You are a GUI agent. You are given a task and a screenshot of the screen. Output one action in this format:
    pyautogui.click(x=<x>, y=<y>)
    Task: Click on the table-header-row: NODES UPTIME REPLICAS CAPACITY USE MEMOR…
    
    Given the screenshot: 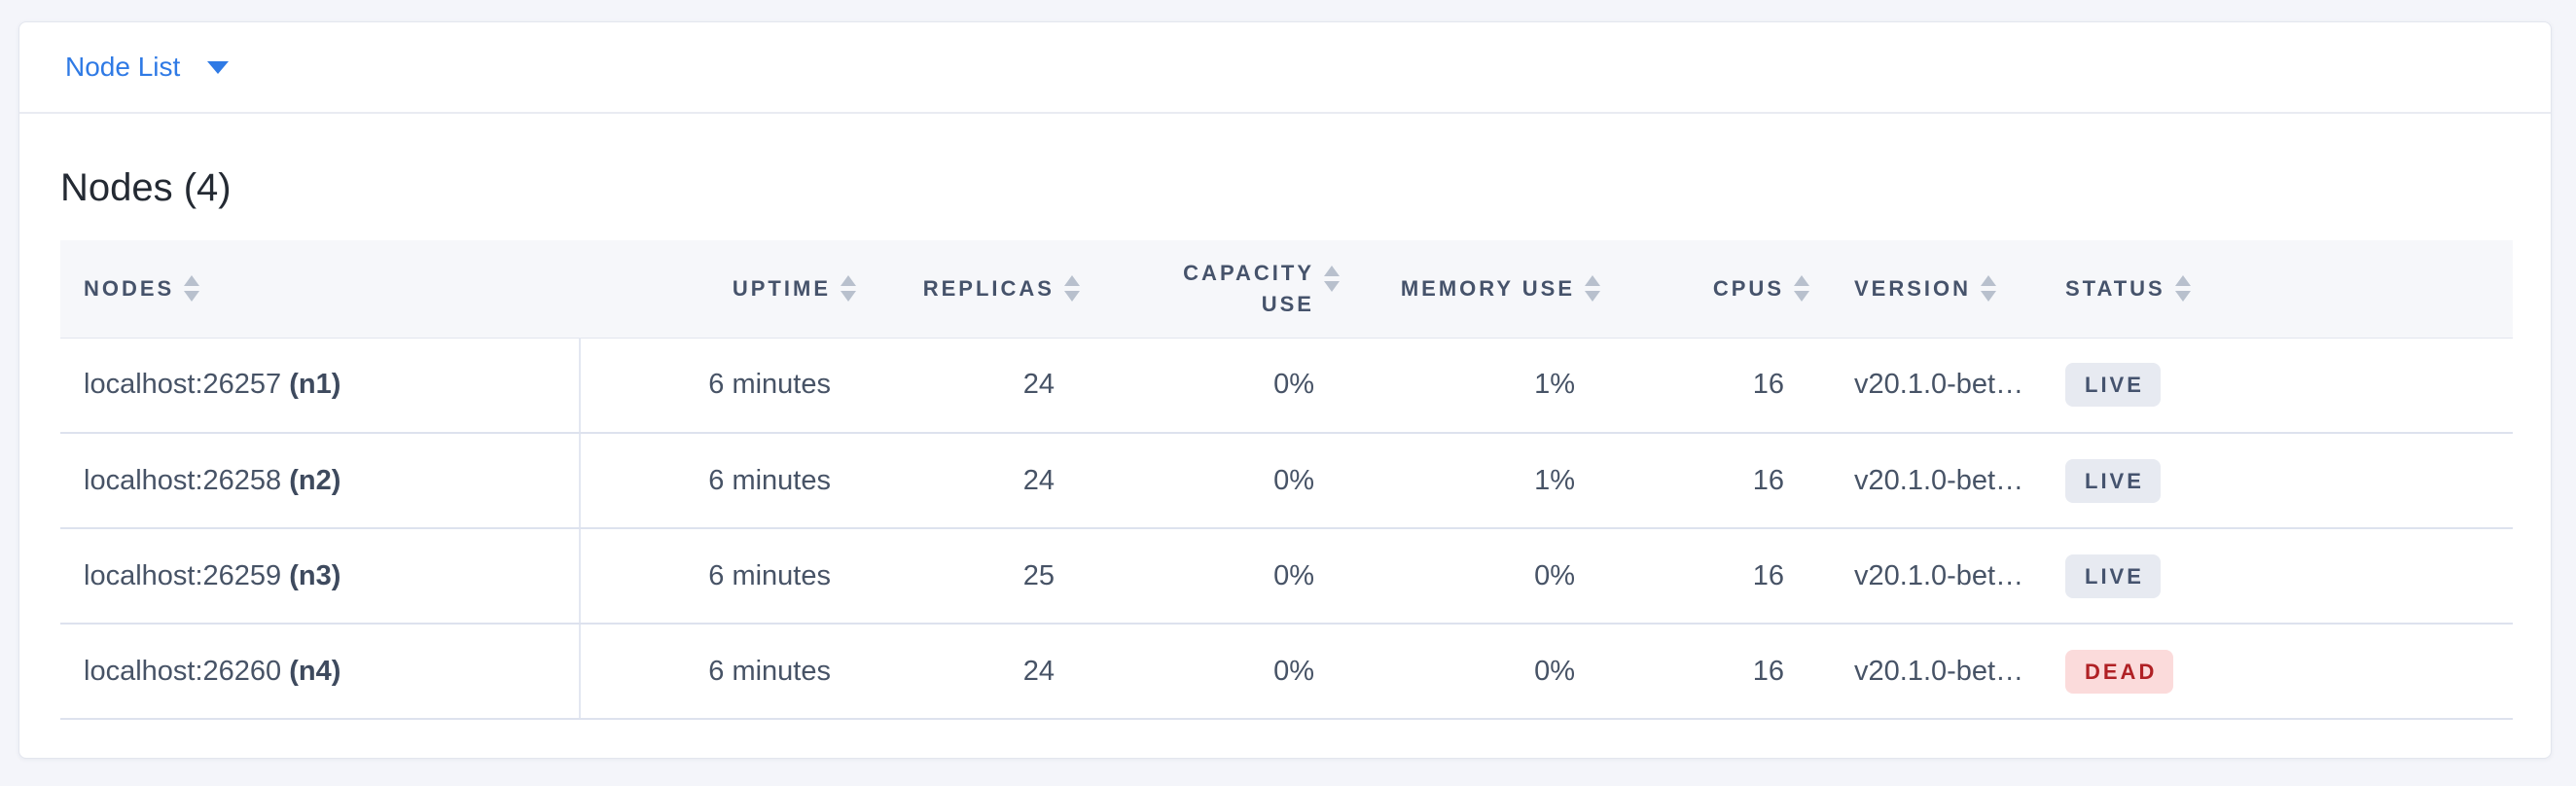 What is the action you would take?
    pyautogui.click(x=1286, y=289)
    